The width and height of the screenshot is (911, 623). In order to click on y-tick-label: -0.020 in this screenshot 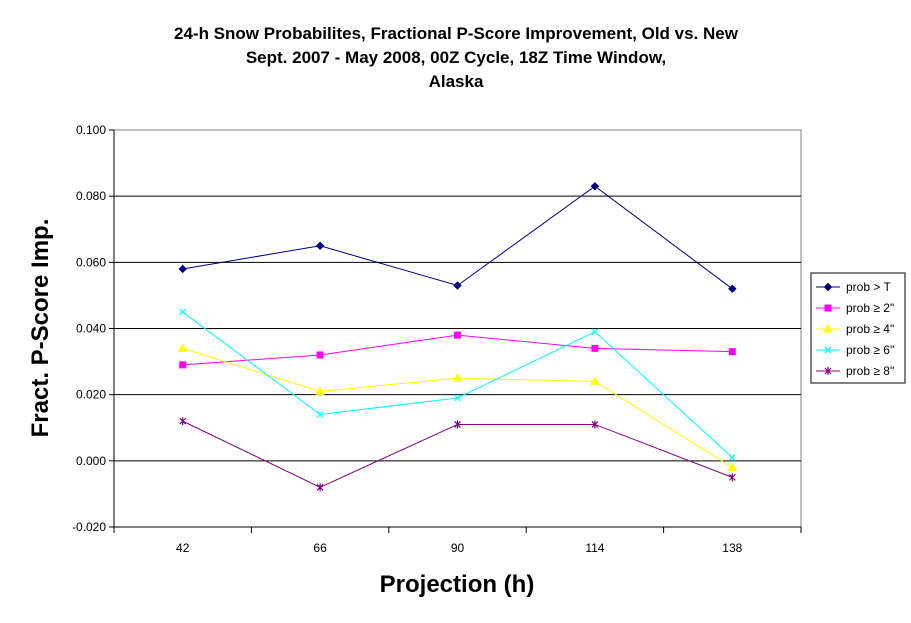, I will do `click(89, 527)`.